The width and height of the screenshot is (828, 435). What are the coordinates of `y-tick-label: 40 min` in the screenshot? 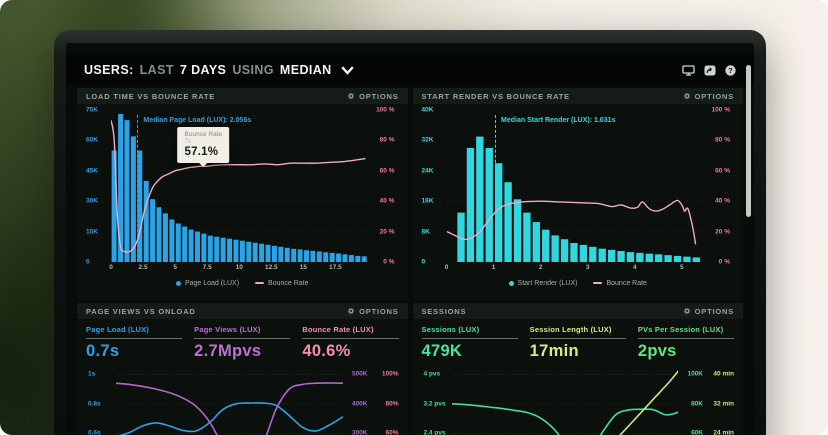 It's located at (723, 374).